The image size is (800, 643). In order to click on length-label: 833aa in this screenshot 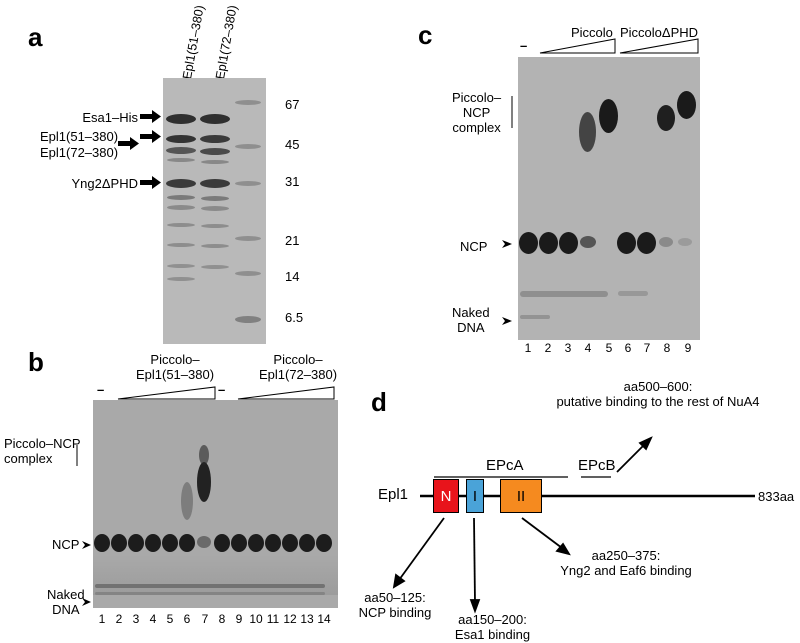, I will do `click(776, 496)`.